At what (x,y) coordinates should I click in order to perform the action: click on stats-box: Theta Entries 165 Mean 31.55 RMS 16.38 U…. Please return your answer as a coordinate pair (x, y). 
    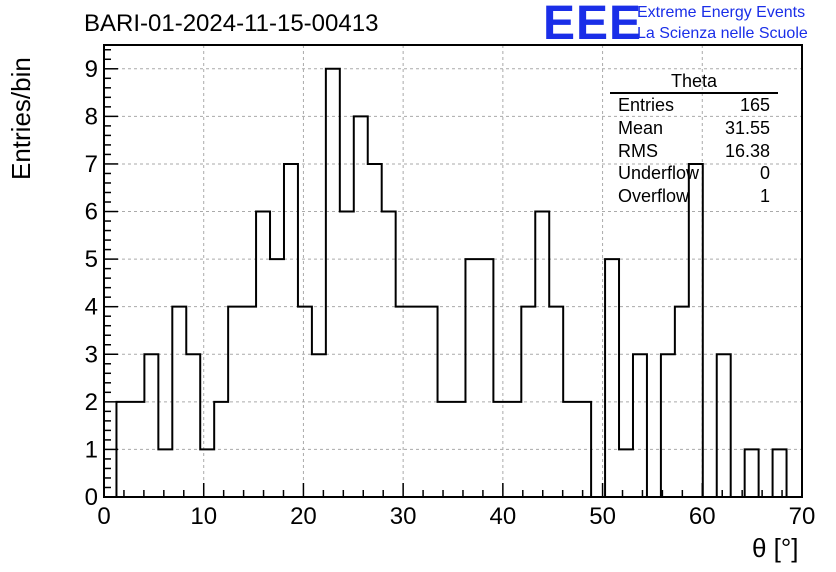
    Looking at the image, I should click on (694, 139).